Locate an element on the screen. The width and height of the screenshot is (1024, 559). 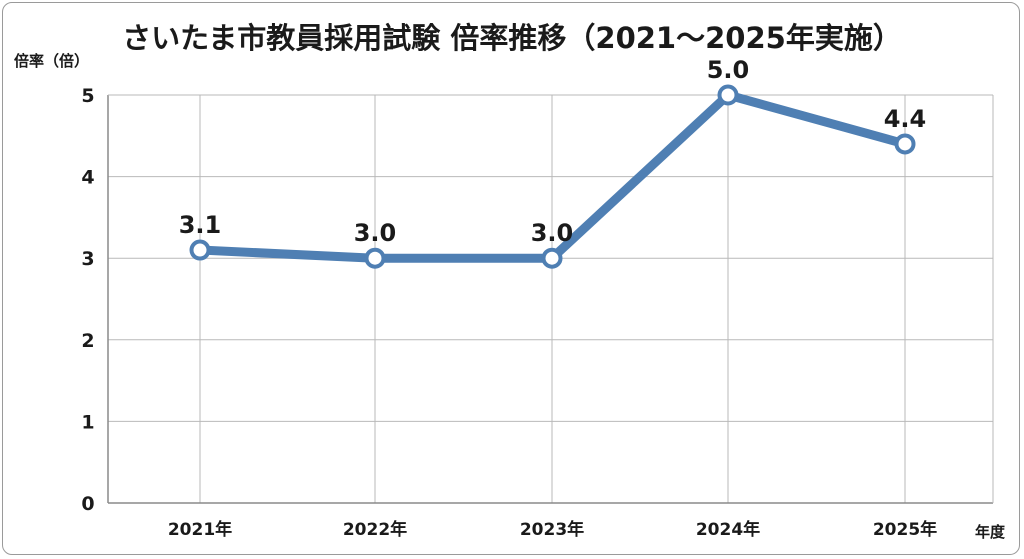
y-tick-label: 2 is located at coordinates (87, 341).